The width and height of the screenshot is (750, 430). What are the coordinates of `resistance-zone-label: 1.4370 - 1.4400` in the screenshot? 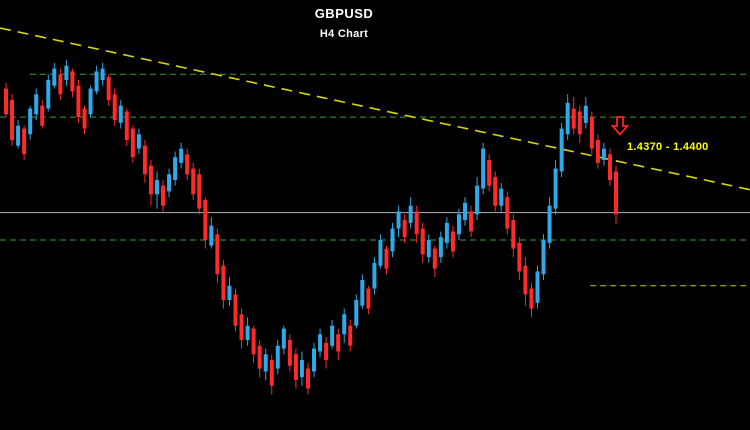 It's located at (668, 147).